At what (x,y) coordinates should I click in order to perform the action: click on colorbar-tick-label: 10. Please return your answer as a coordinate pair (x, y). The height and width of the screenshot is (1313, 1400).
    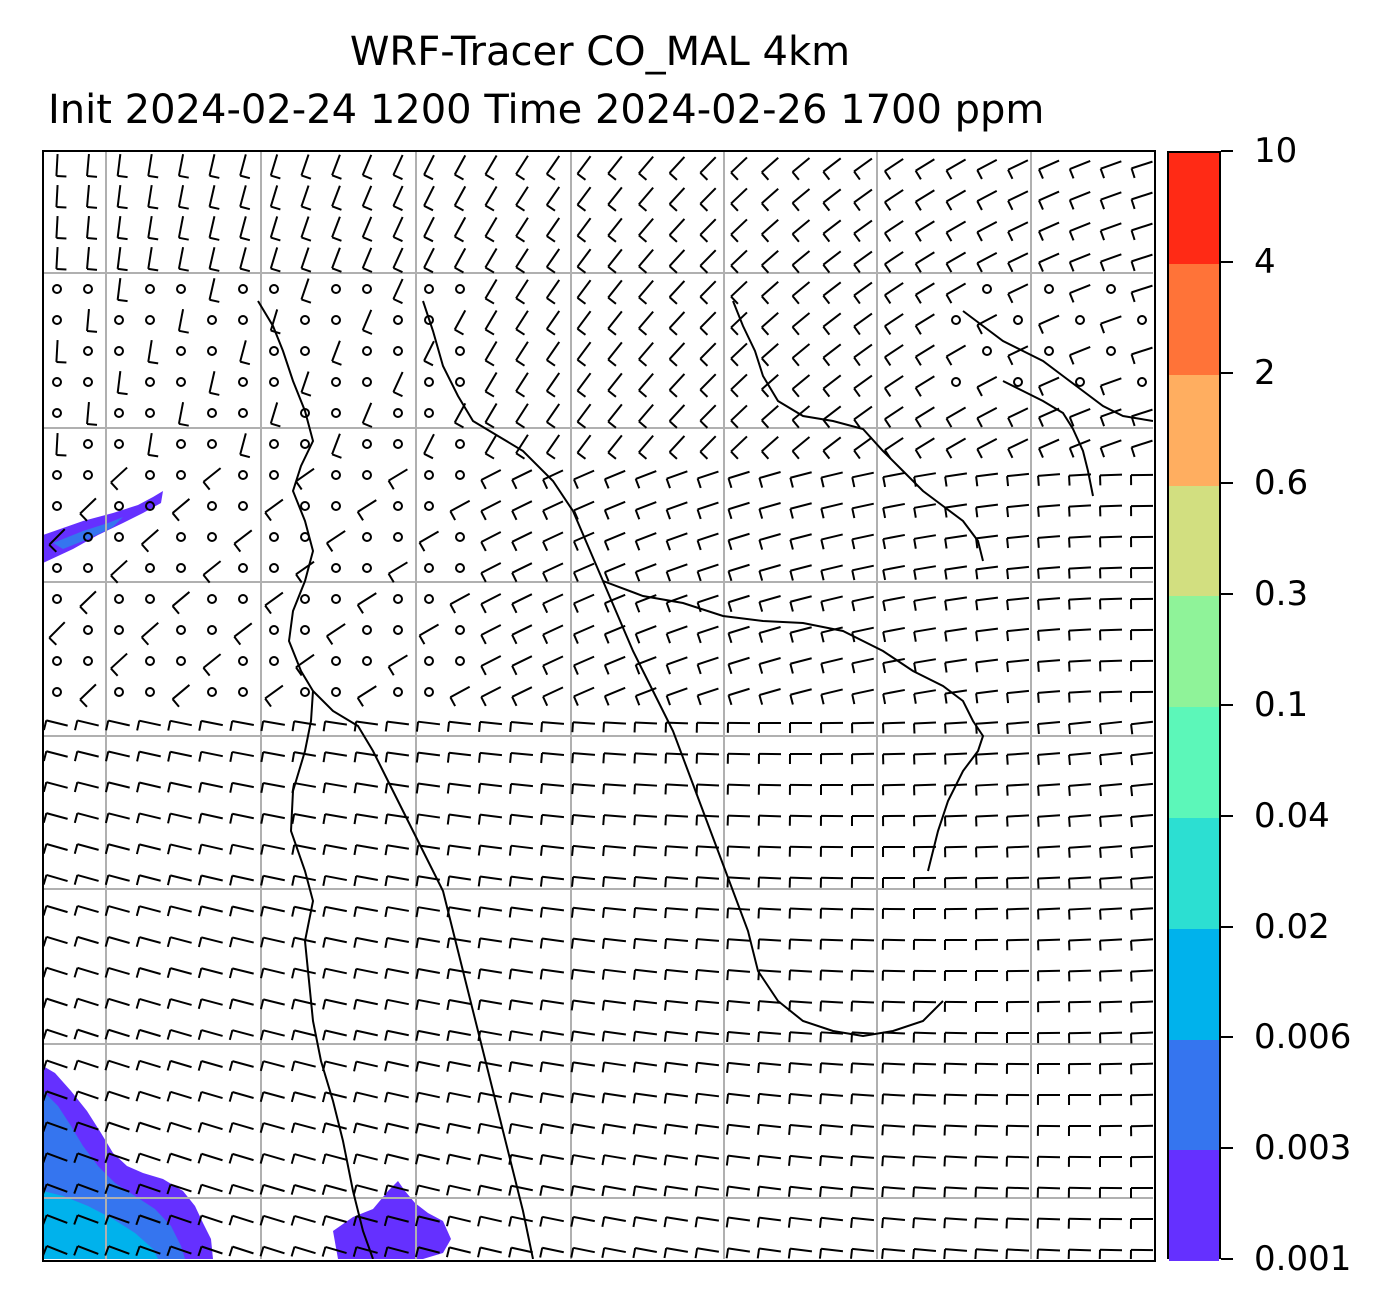
    Looking at the image, I should click on (1276, 151).